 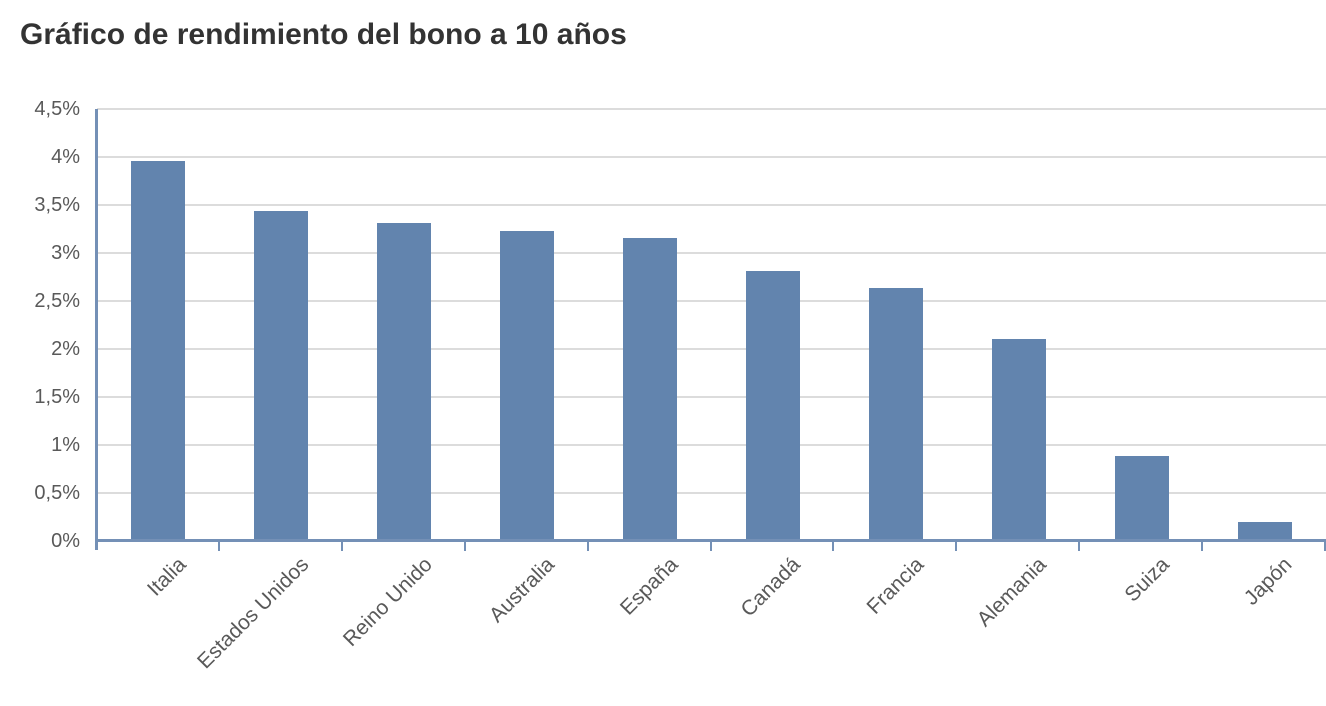 What do you see at coordinates (1264, 531) in the screenshot?
I see `bar-japón` at bounding box center [1264, 531].